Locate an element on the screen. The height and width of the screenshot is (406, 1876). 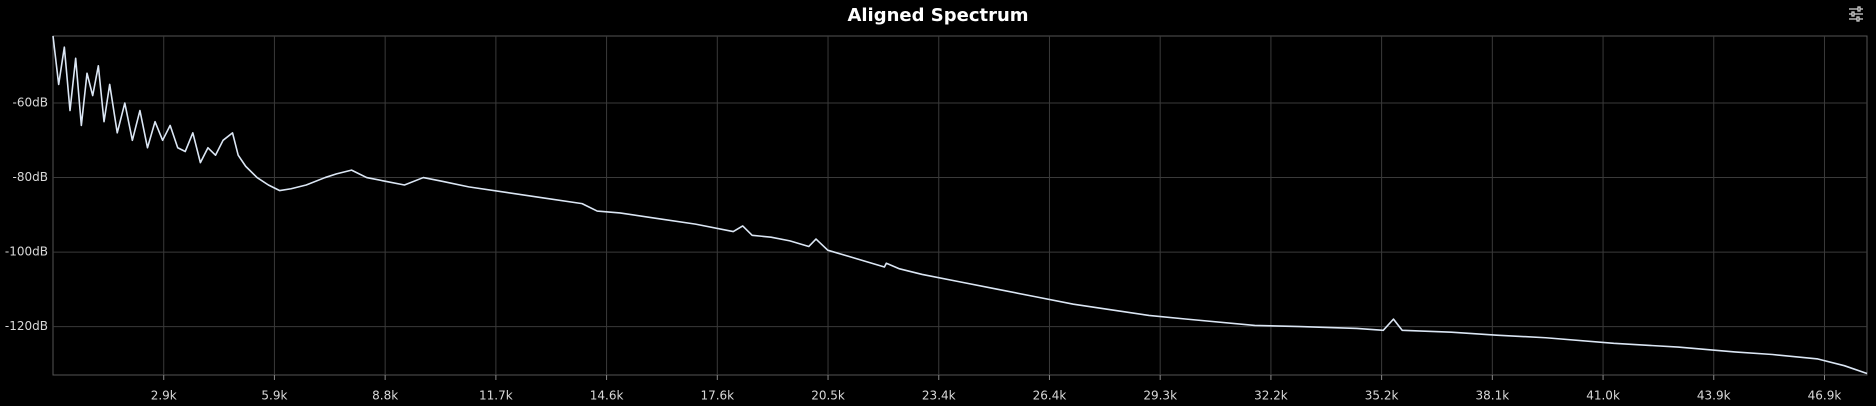
x-tick-label: 5.9k is located at coordinates (274, 396).